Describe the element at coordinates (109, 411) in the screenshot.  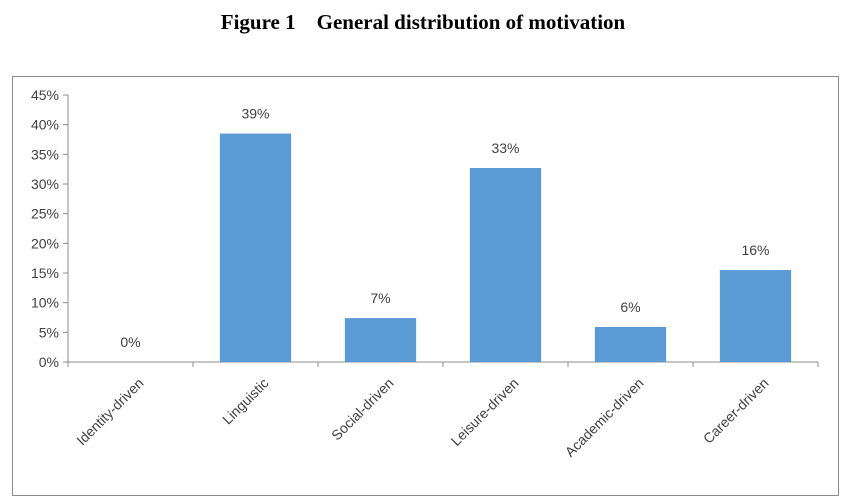
I see `x-tick-label: Identity-driven` at that location.